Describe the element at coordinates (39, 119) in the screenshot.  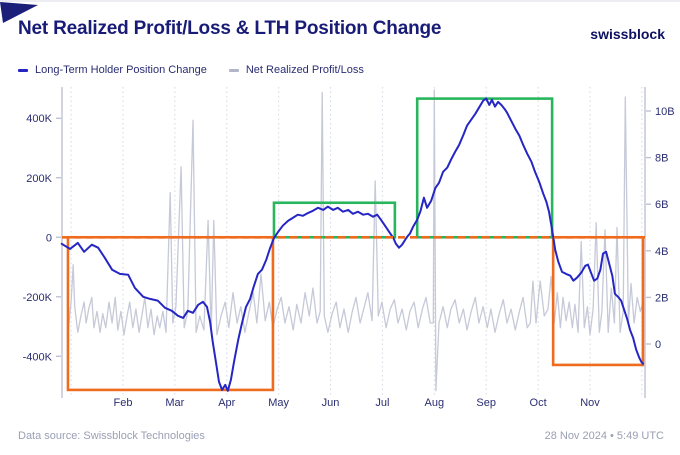
I see `y-left-tick-label: 400K` at that location.